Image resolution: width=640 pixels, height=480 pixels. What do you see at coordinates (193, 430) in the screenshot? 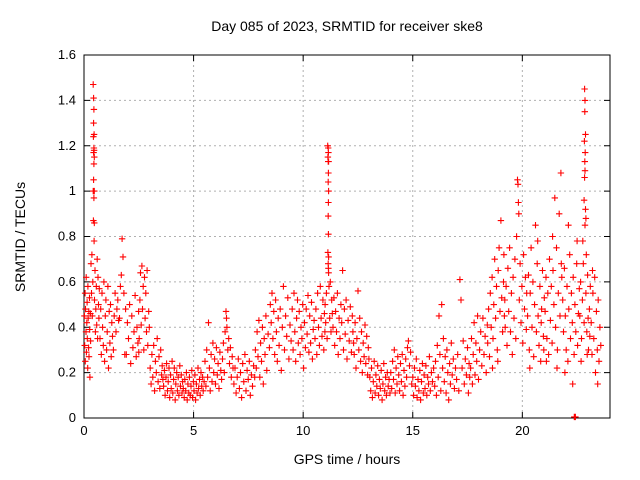
I see `x-tick-label: 5` at bounding box center [193, 430].